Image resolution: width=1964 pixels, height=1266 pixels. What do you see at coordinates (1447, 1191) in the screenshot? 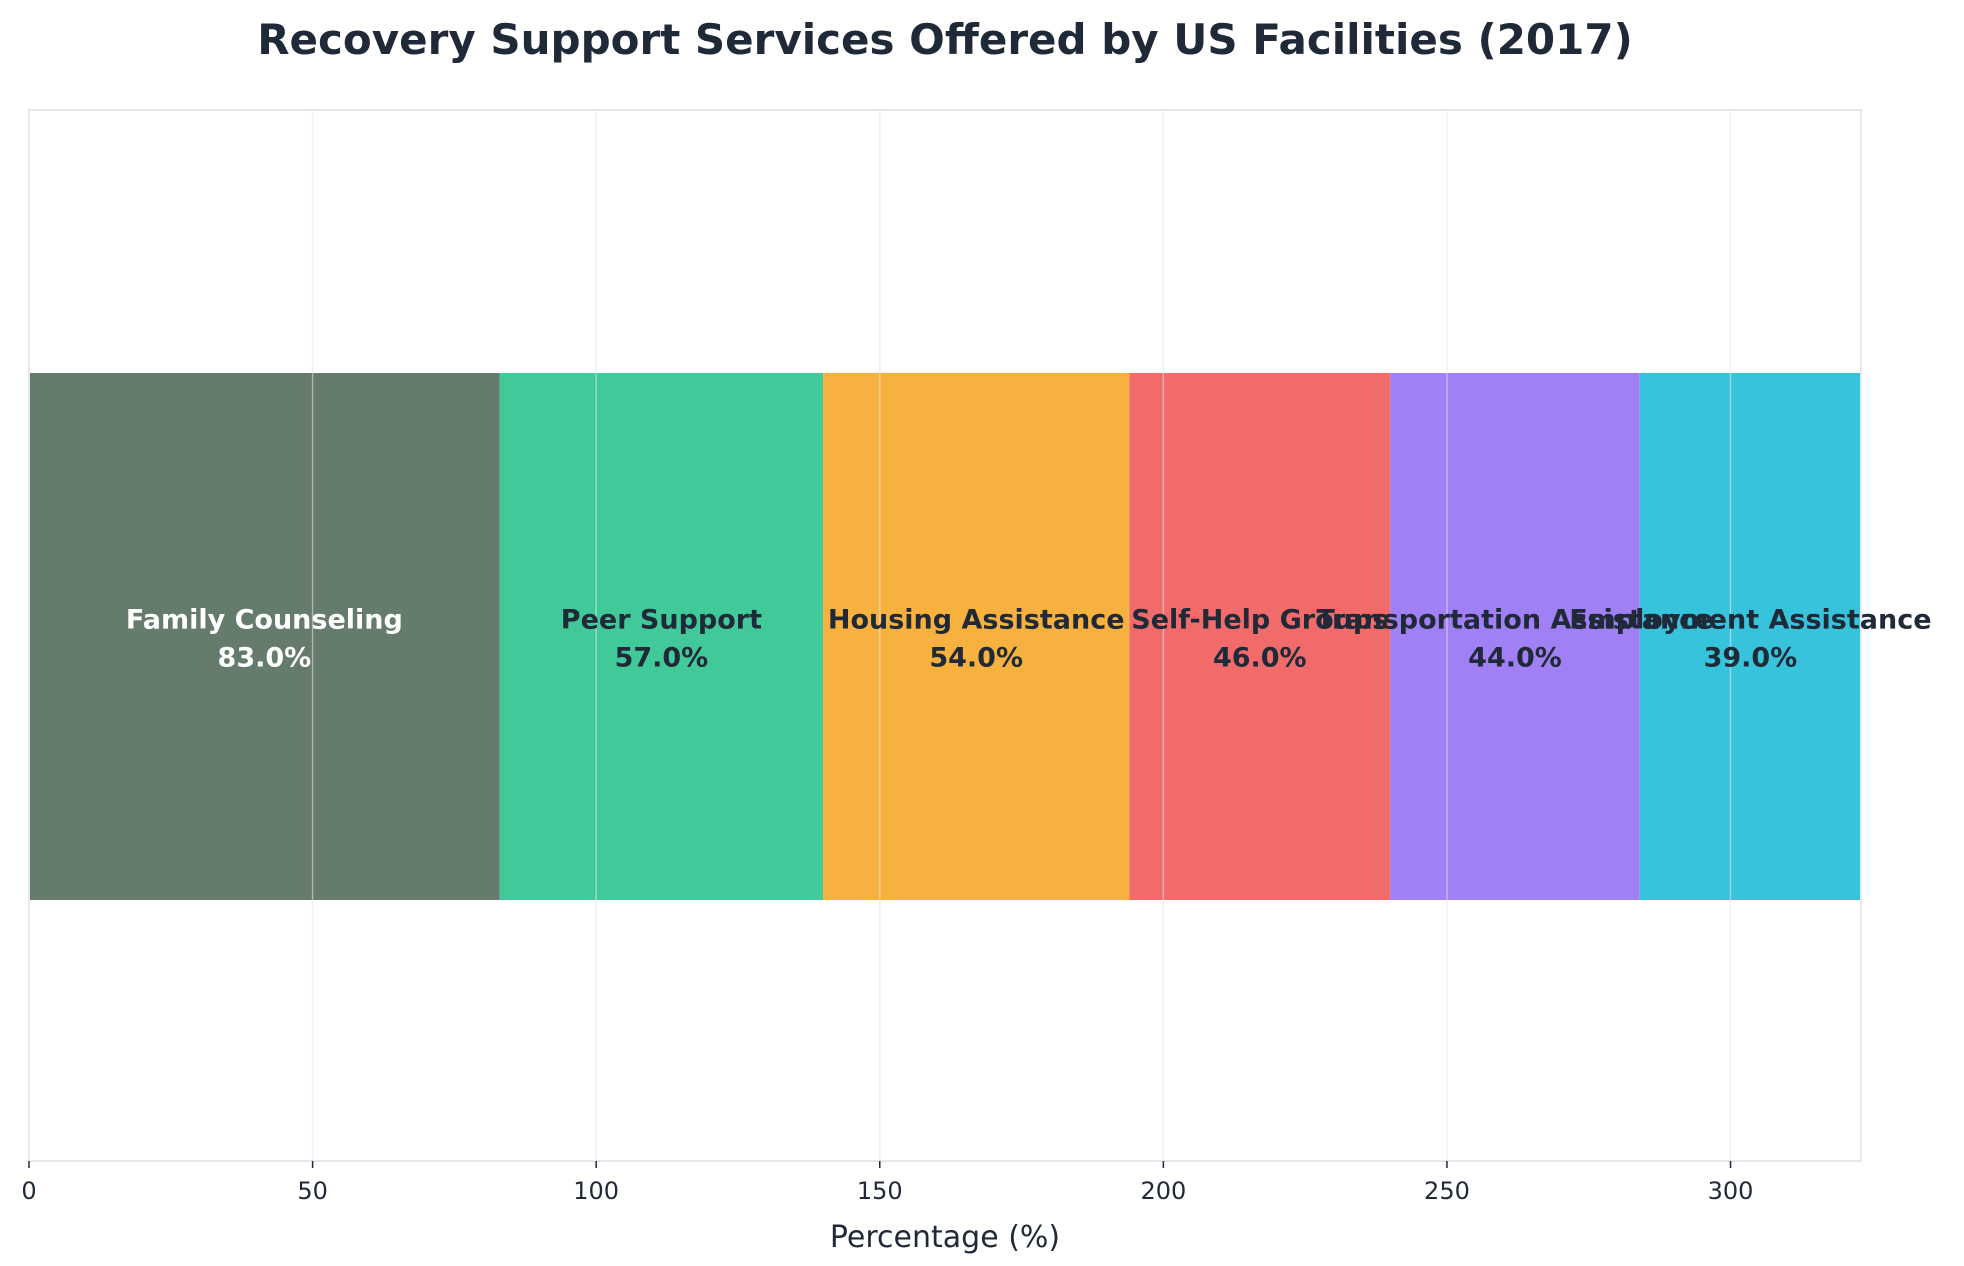
I see `x-tick-label-5: 250` at bounding box center [1447, 1191].